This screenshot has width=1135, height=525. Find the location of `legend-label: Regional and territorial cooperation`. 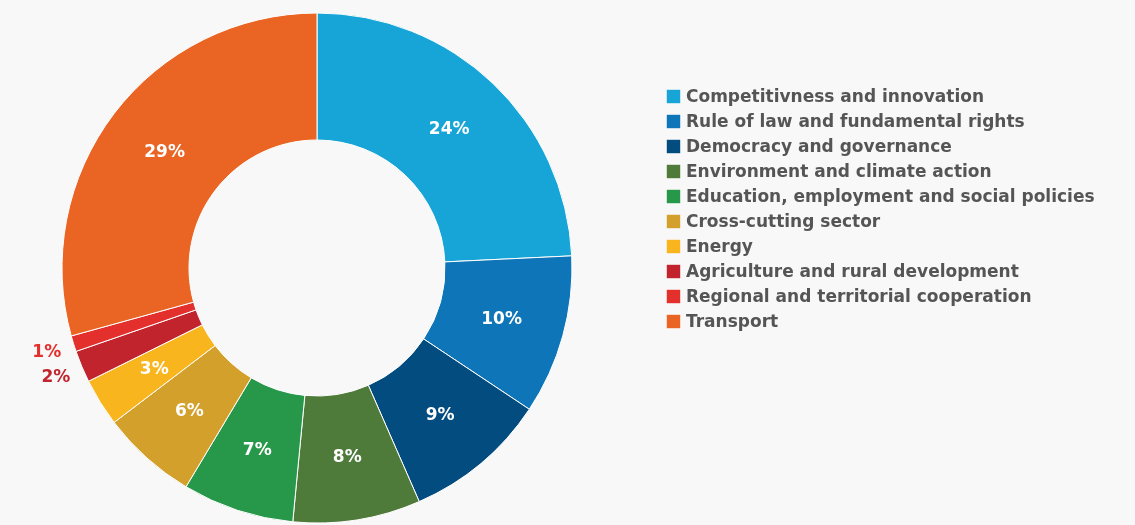

legend-label: Regional and territorial cooperation is located at coordinates (859, 295).